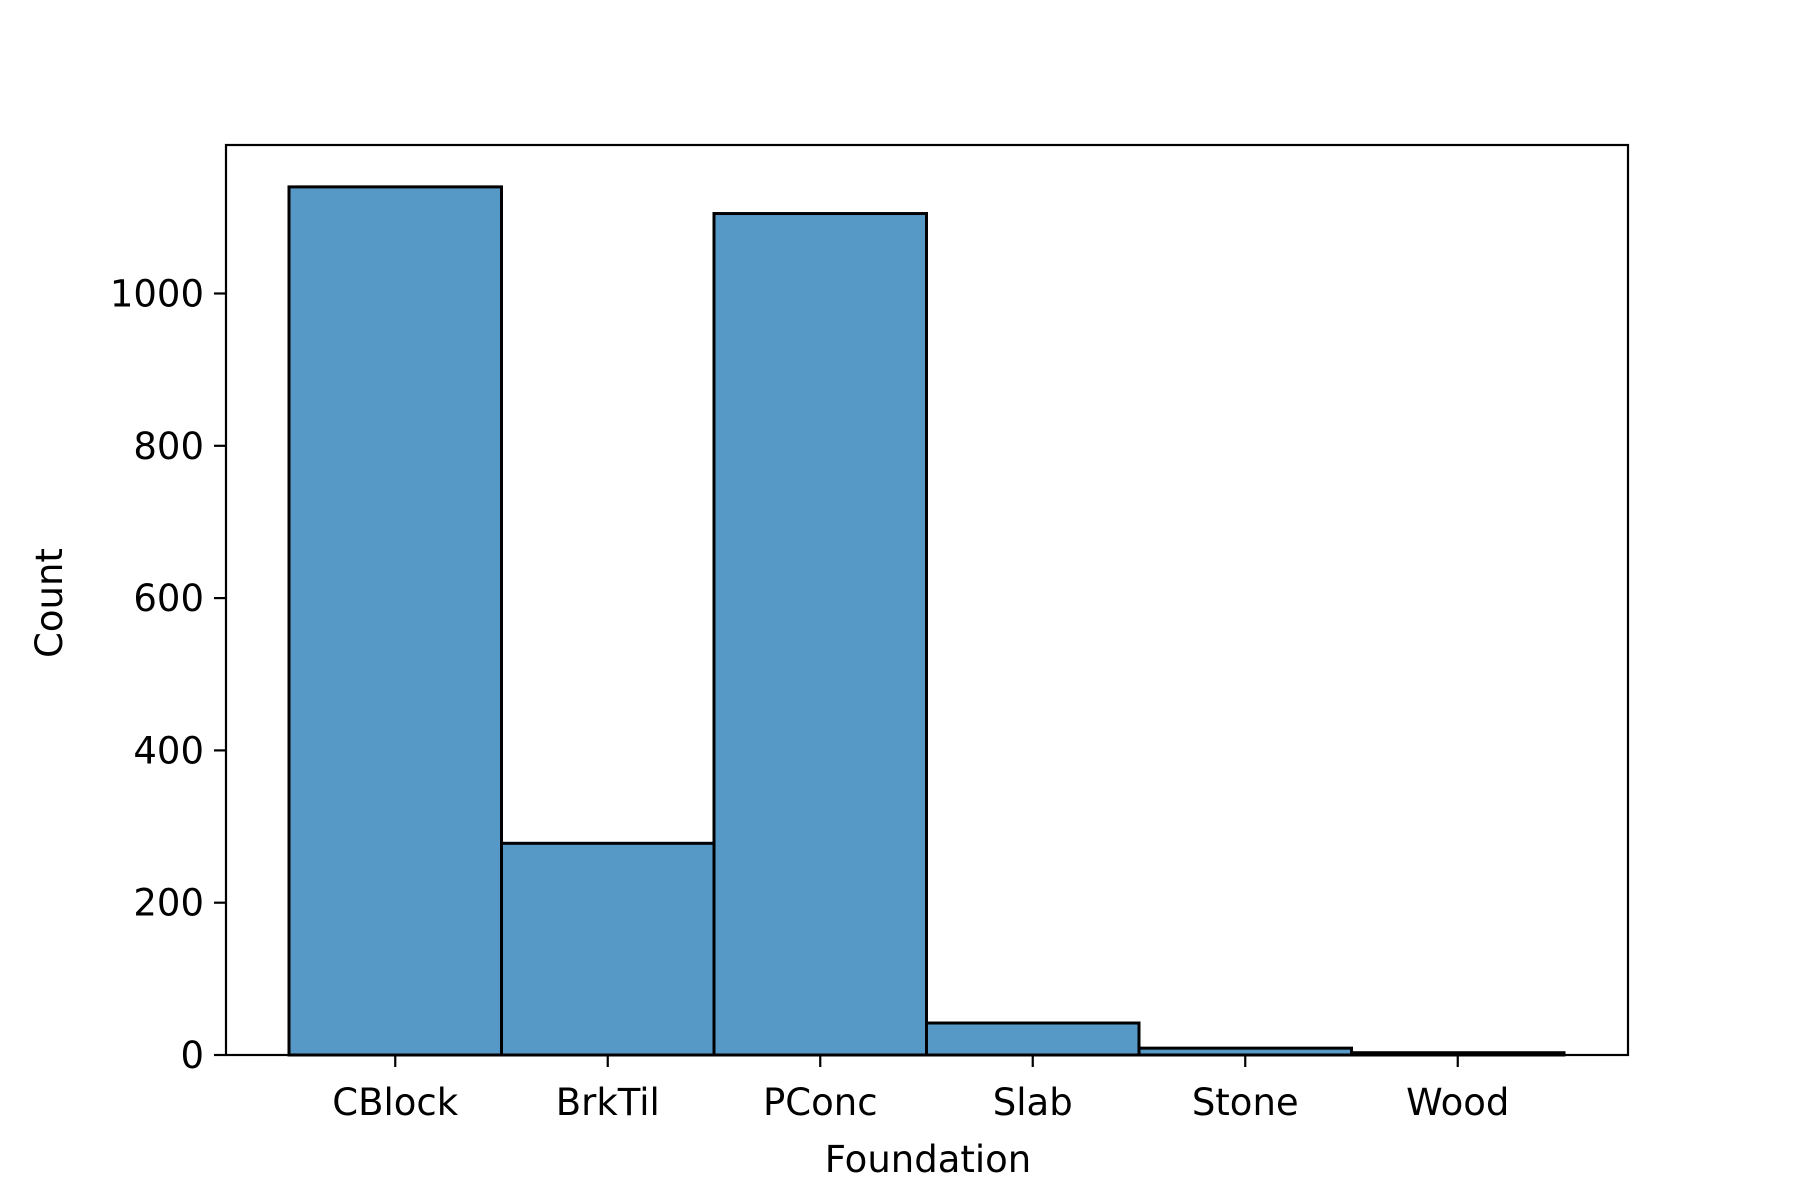  I want to click on y-tick-label-400: 400, so click(168, 750).